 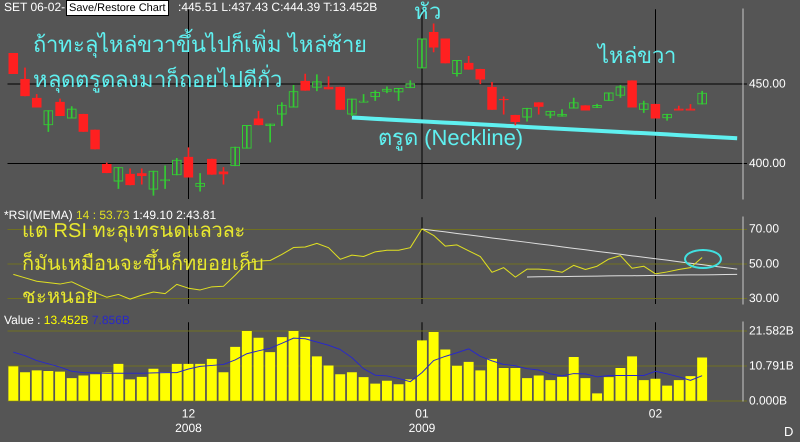 What do you see at coordinates (60, 297) in the screenshot?
I see `annotation: ชะหนอย` at bounding box center [60, 297].